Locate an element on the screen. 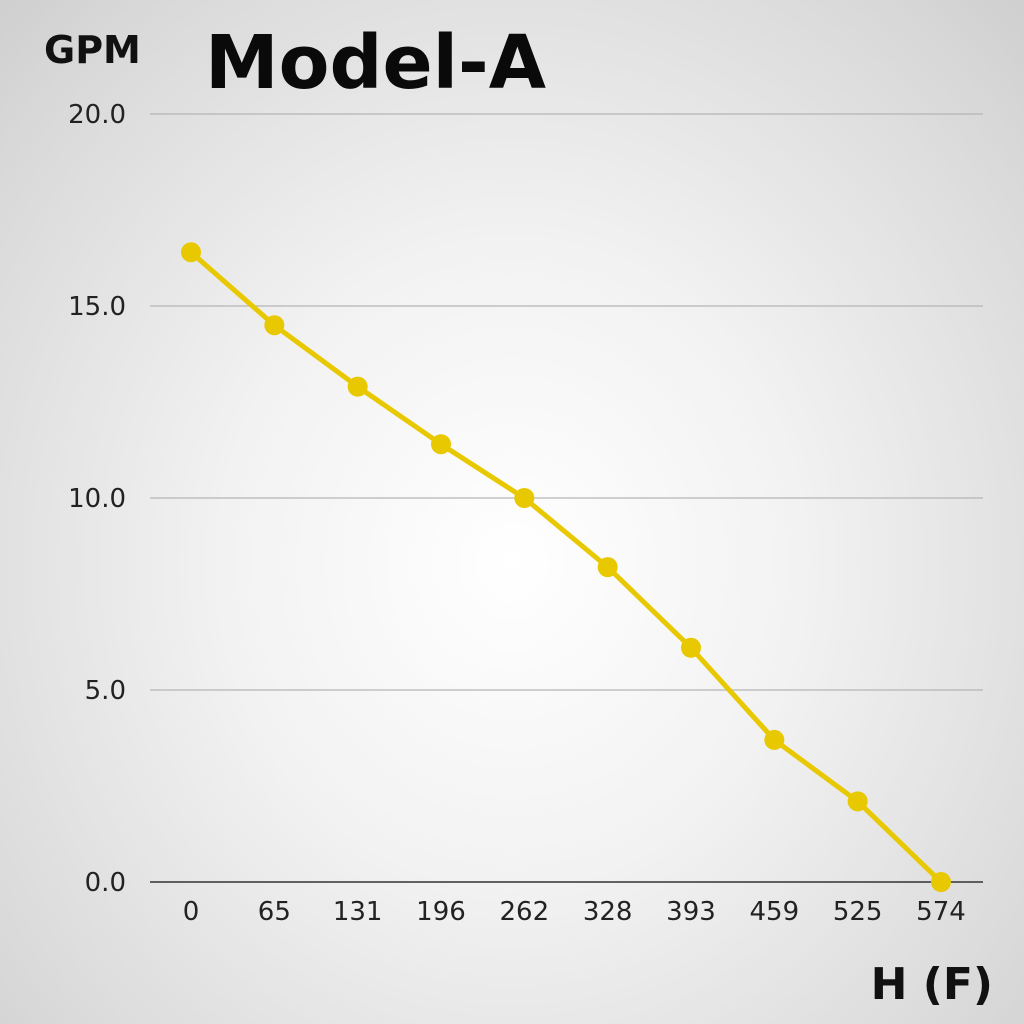 Image resolution: width=1024 pixels, height=1024 pixels. y-tick-label: 5.0 is located at coordinates (105, 691).